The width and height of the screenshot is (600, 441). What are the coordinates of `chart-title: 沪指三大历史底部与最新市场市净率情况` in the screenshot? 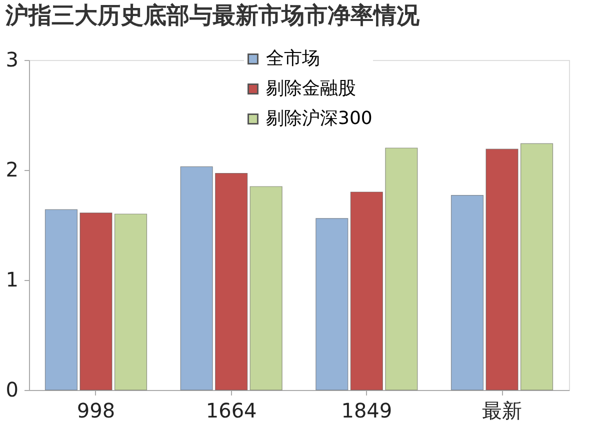 It's located at (212, 15).